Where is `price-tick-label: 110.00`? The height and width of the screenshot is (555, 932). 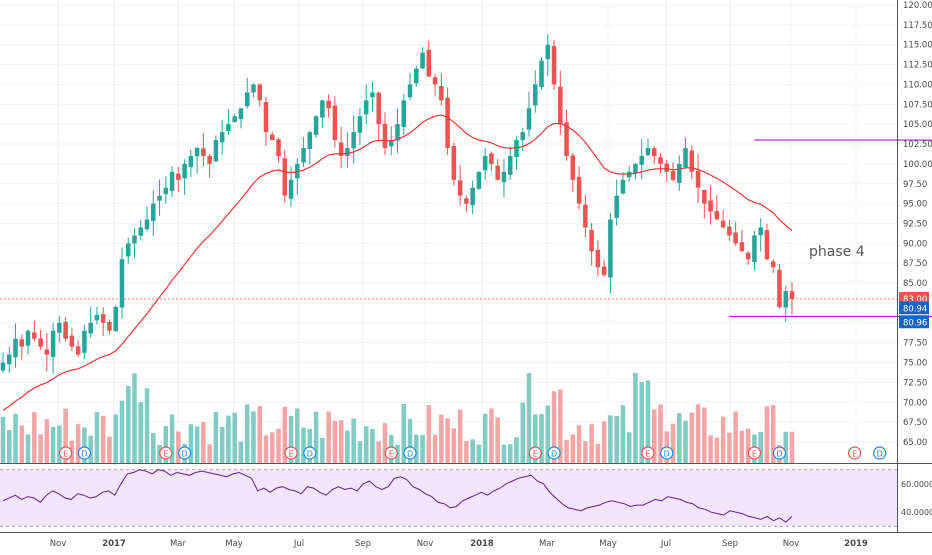 price-tick-label: 110.00 is located at coordinates (917, 85).